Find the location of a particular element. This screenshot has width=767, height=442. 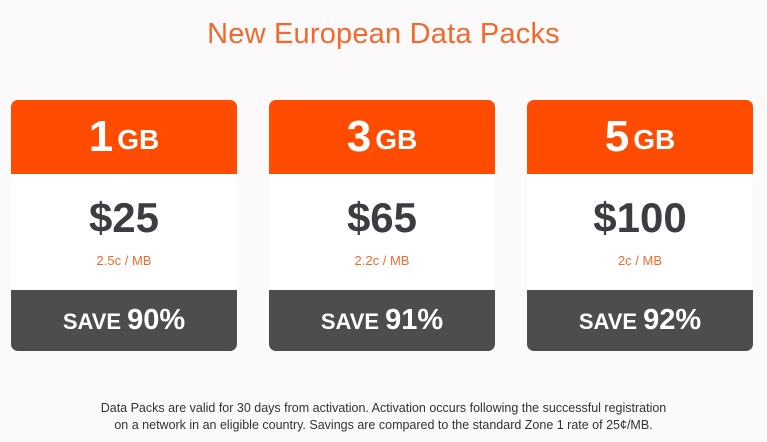

card-body: $65 2.2c / MB is located at coordinates (382, 232).